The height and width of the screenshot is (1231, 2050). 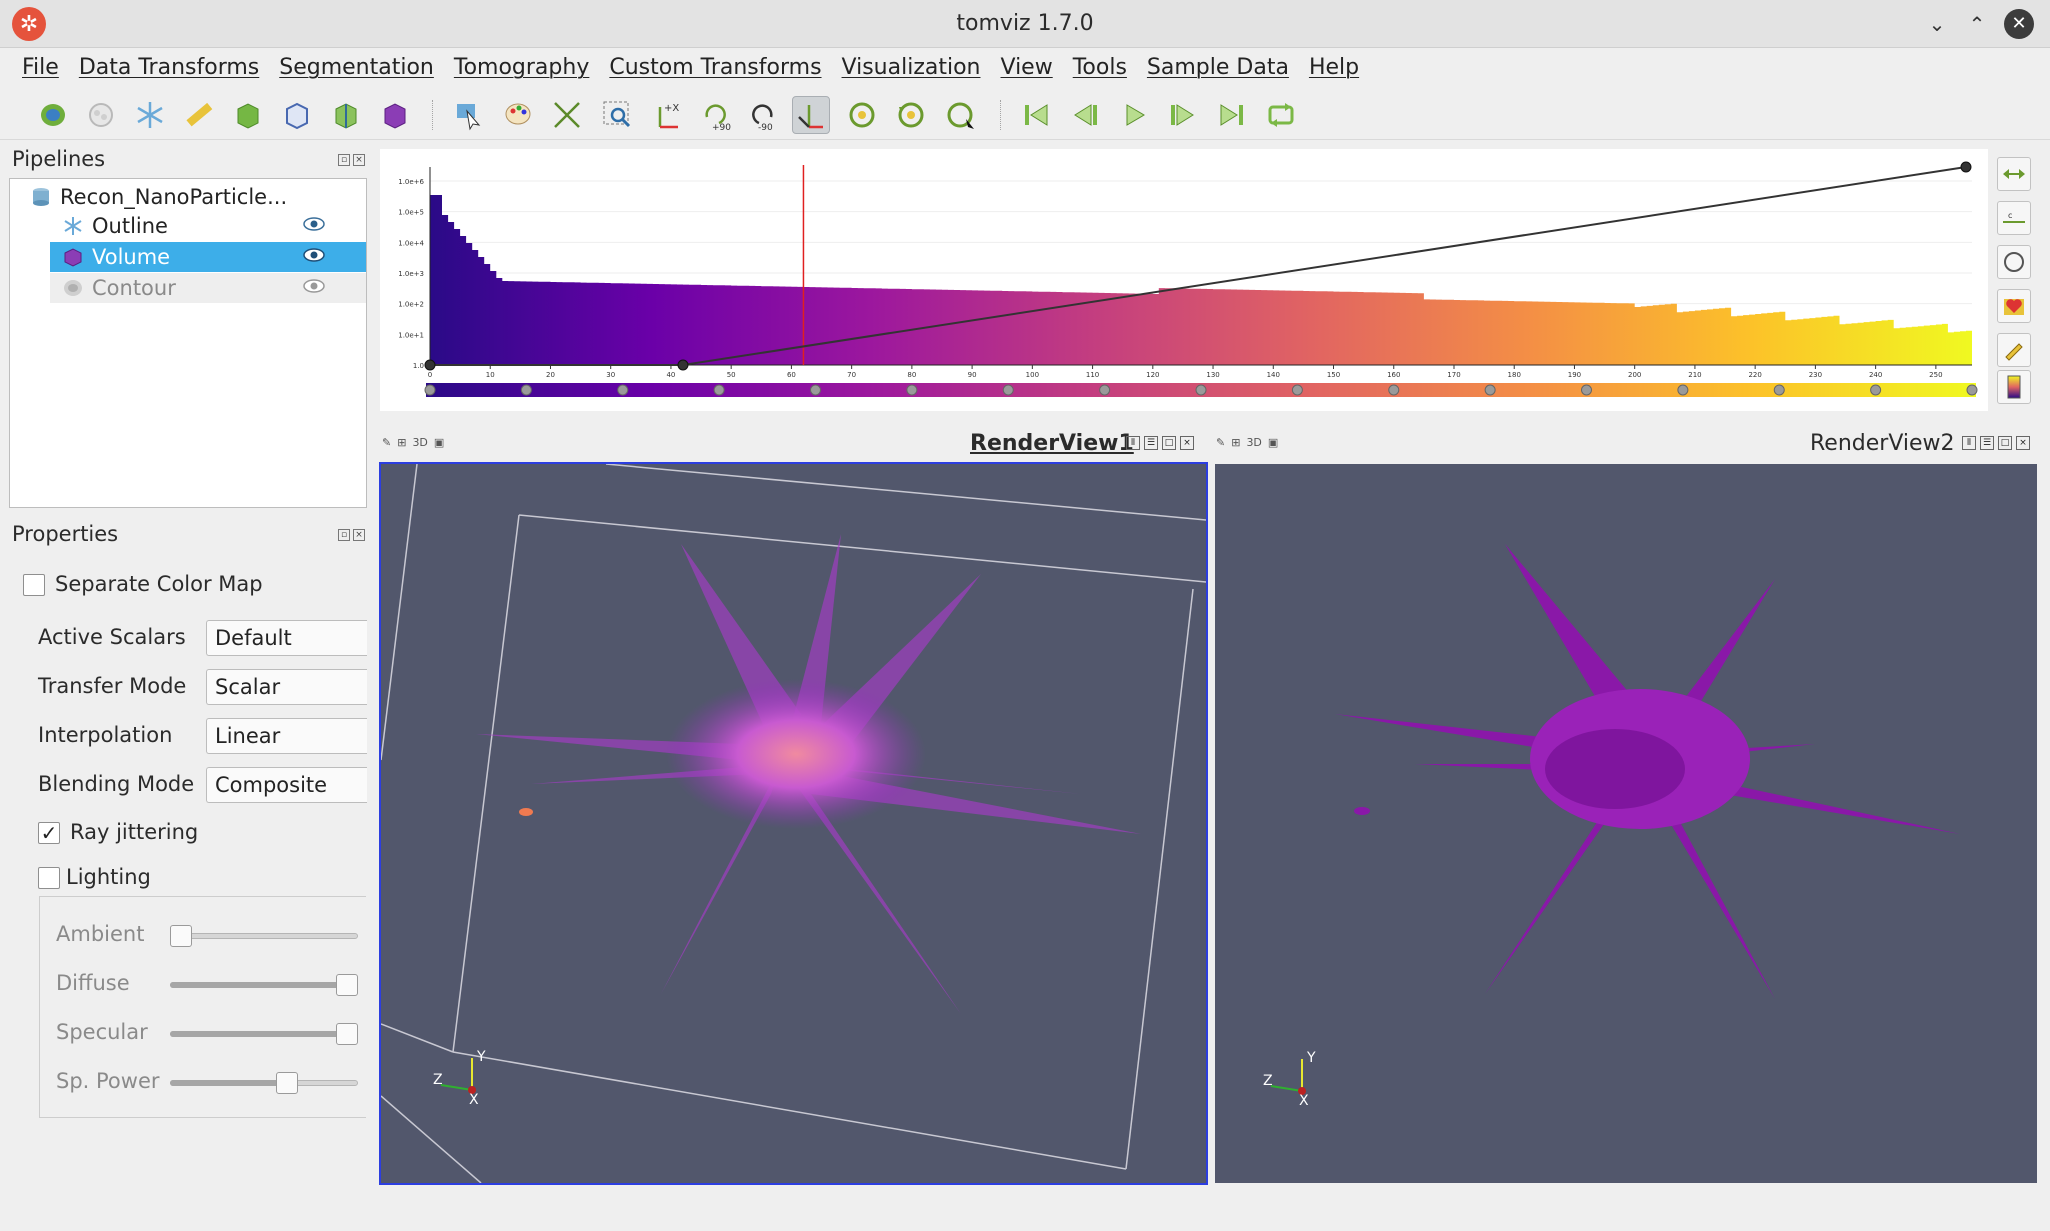 What do you see at coordinates (763, 115) in the screenshot?
I see `rotate-minus-90-icon: -90` at bounding box center [763, 115].